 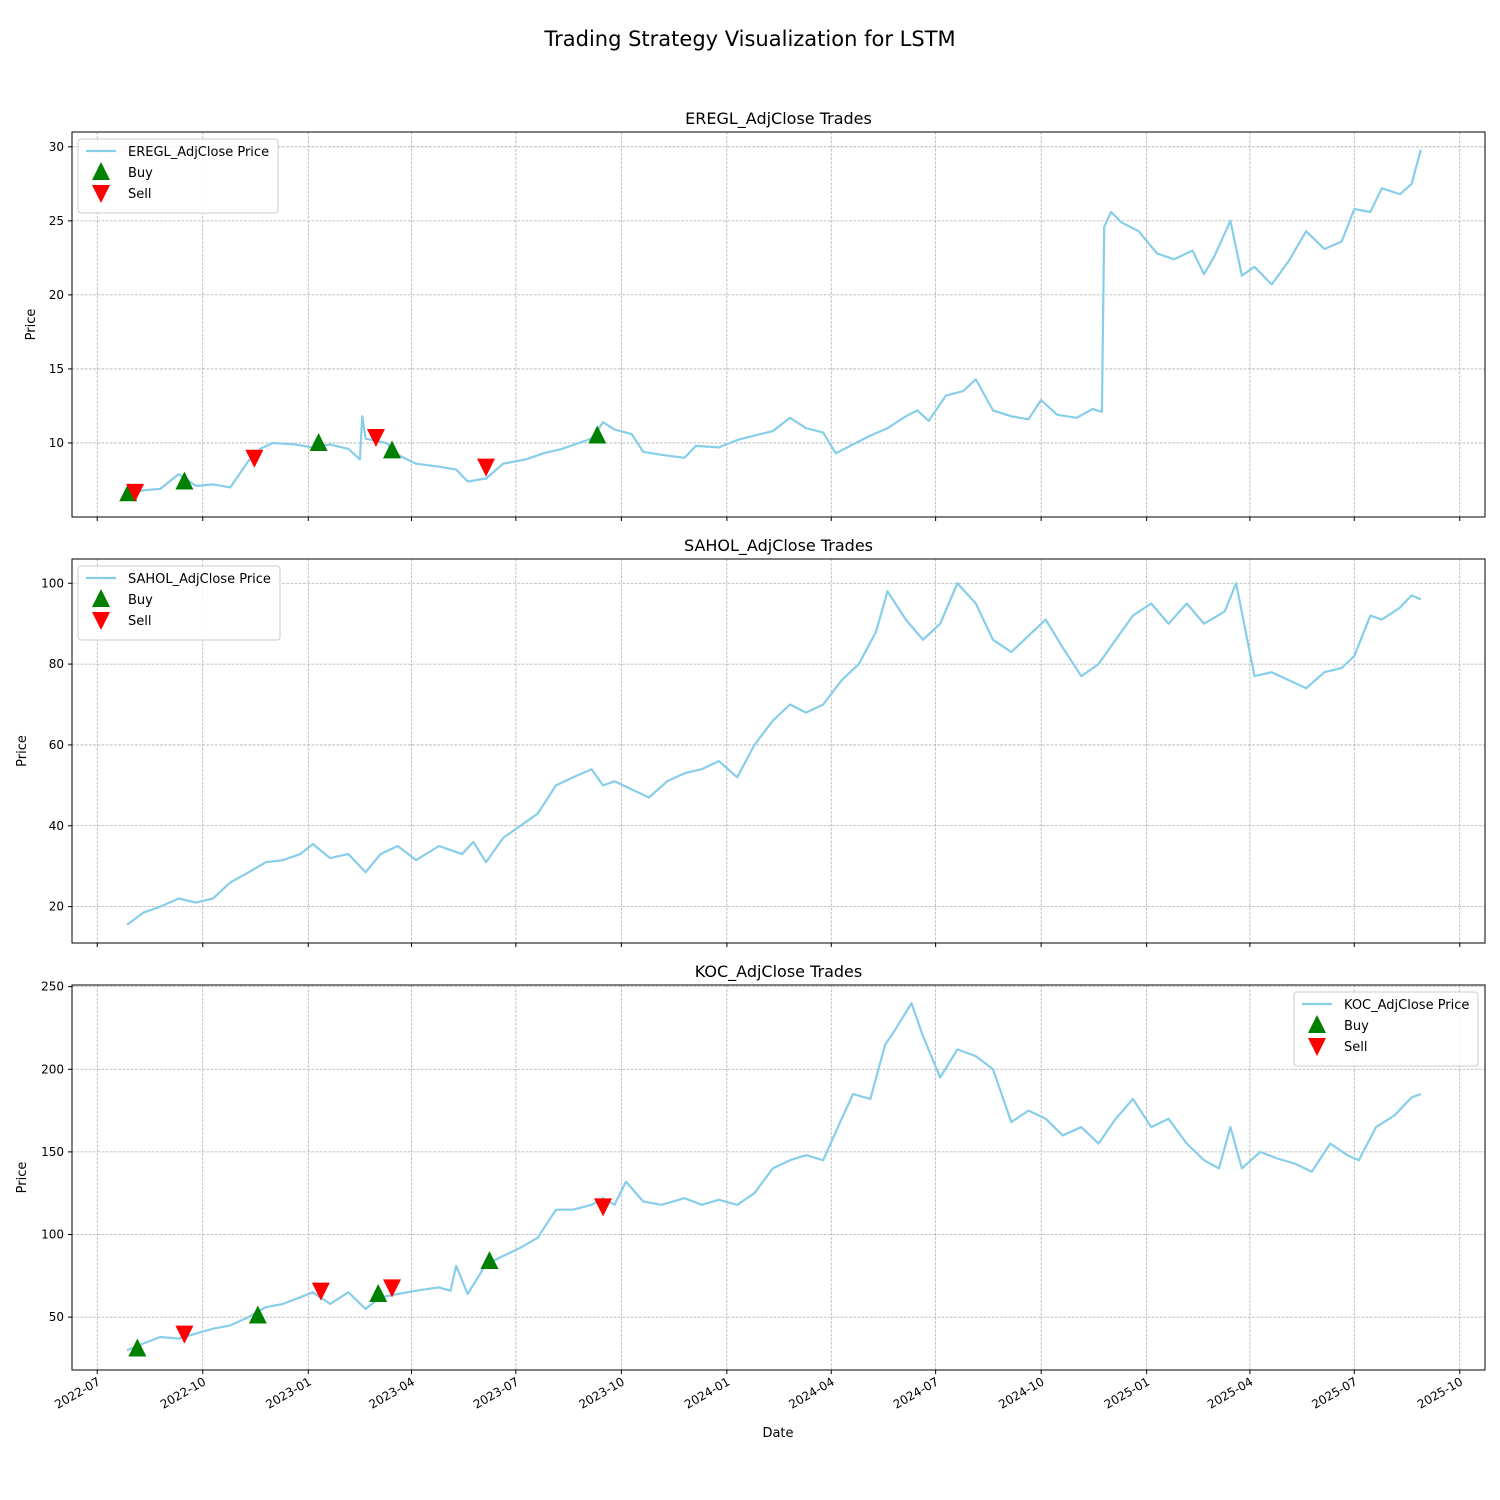 I want to click on x-axis-label: Date, so click(x=777, y=1433).